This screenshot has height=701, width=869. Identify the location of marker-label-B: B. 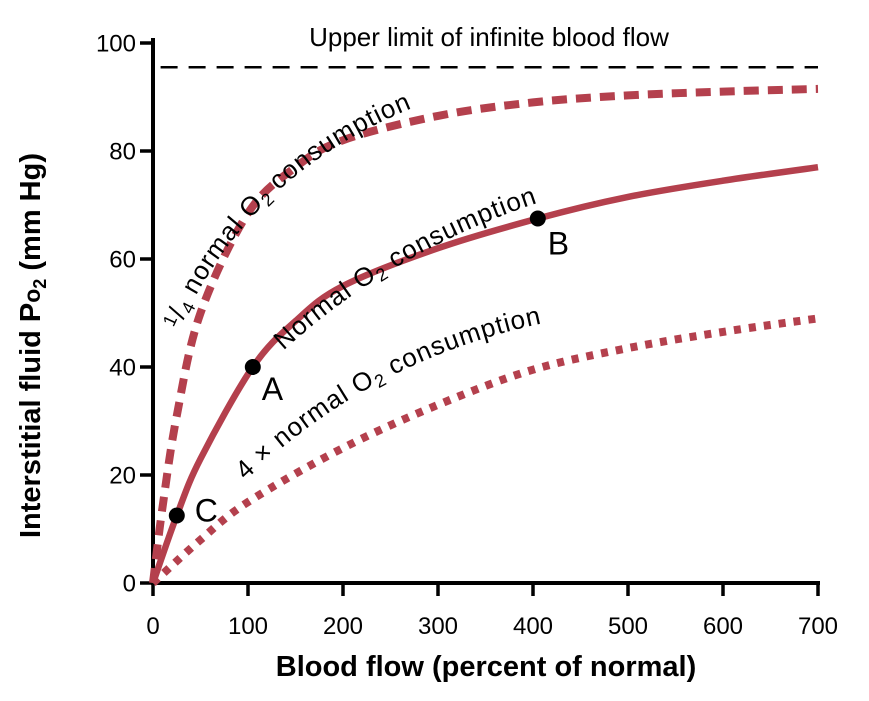
(558, 244).